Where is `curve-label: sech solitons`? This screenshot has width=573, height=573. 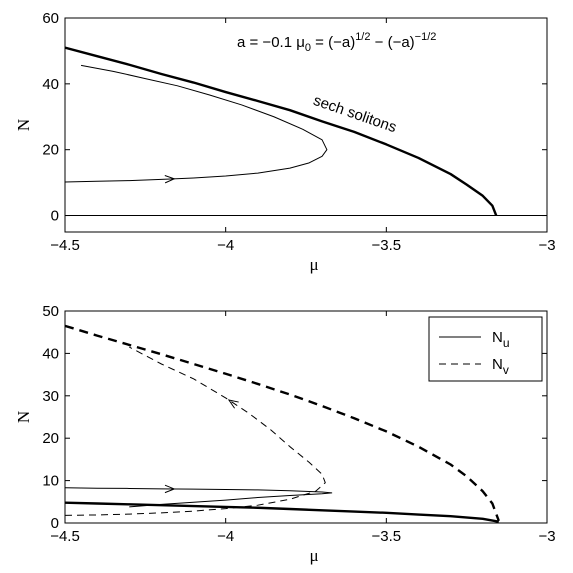 curve-label: sech solitons is located at coordinates (355, 114).